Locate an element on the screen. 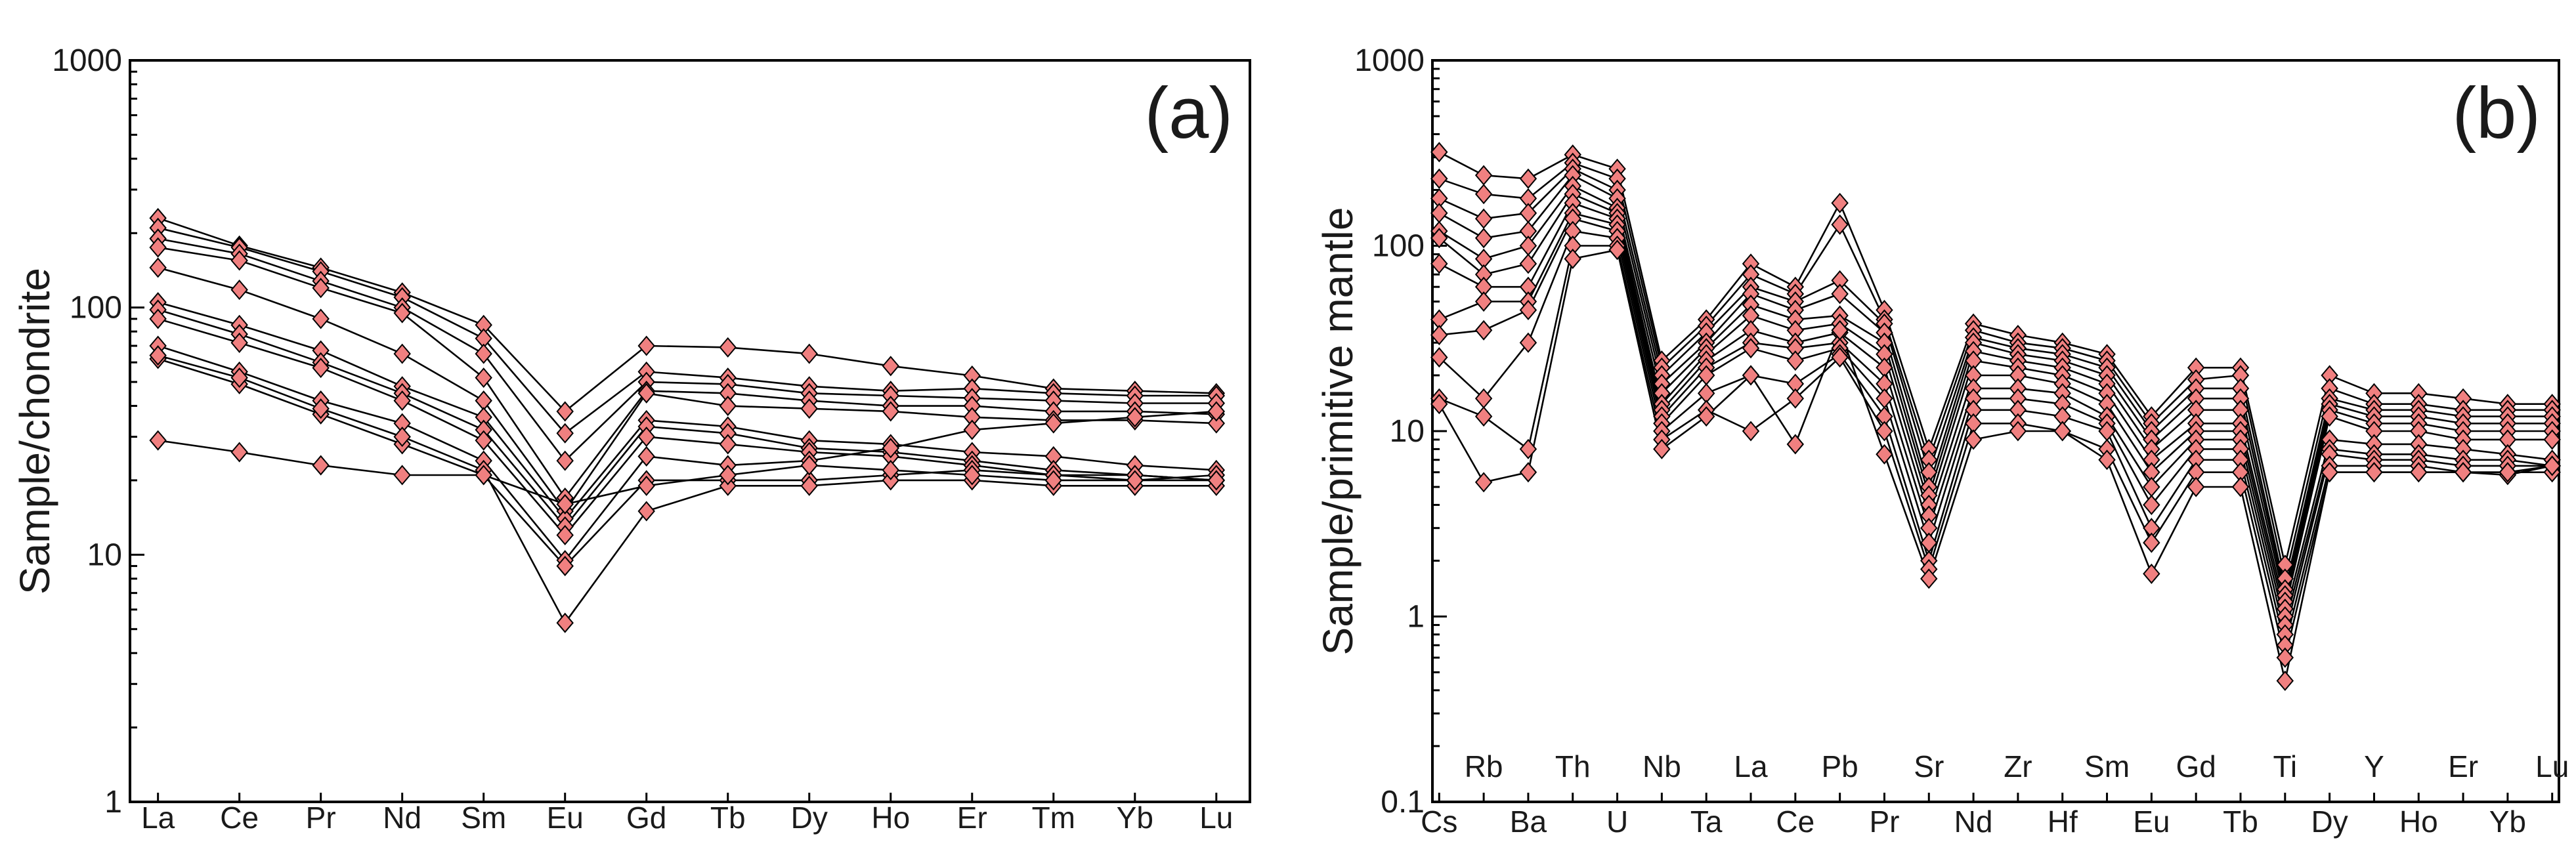  x-tick-label: Cs is located at coordinates (1439, 822).